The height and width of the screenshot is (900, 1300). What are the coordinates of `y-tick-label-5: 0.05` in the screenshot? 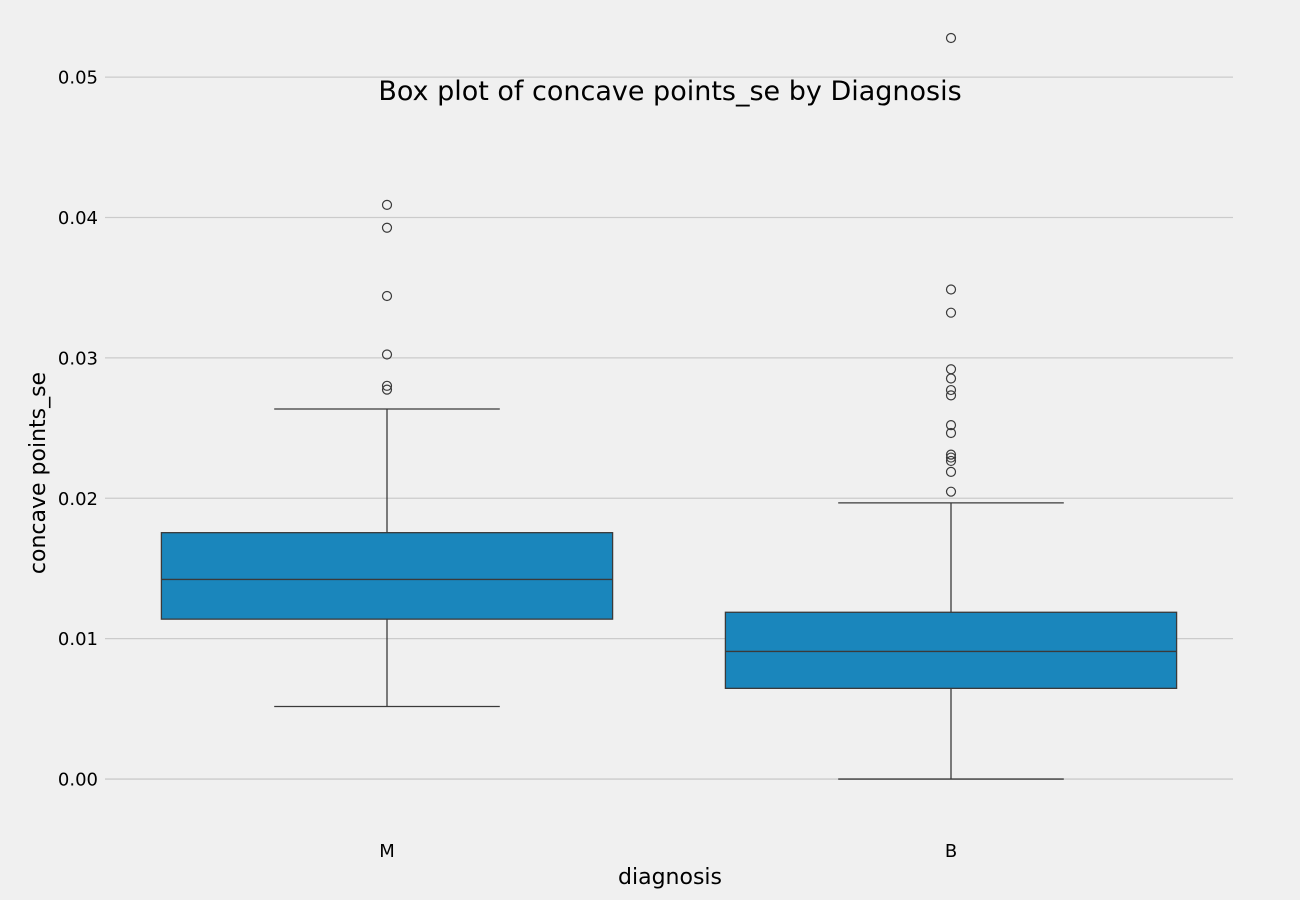 It's located at (78, 78).